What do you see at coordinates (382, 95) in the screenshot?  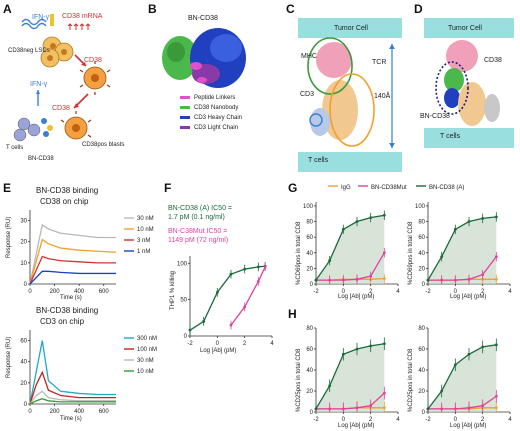 I see `distance-label: 140Å` at bounding box center [382, 95].